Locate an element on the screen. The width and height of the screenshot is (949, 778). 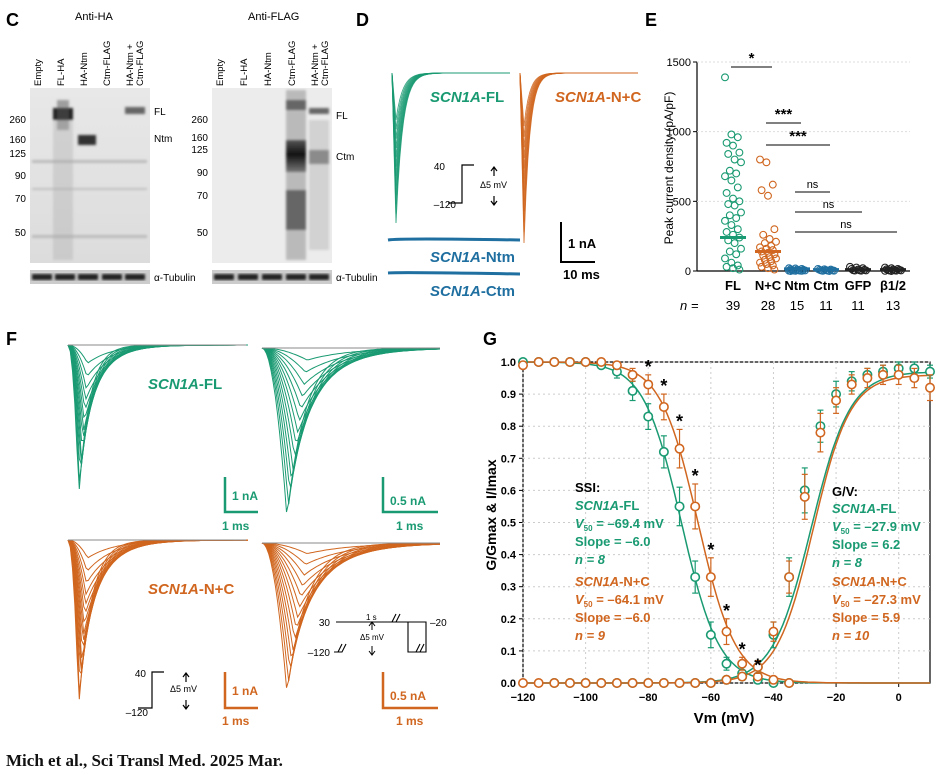
e-n-value: 15 is located at coordinates (797, 305).